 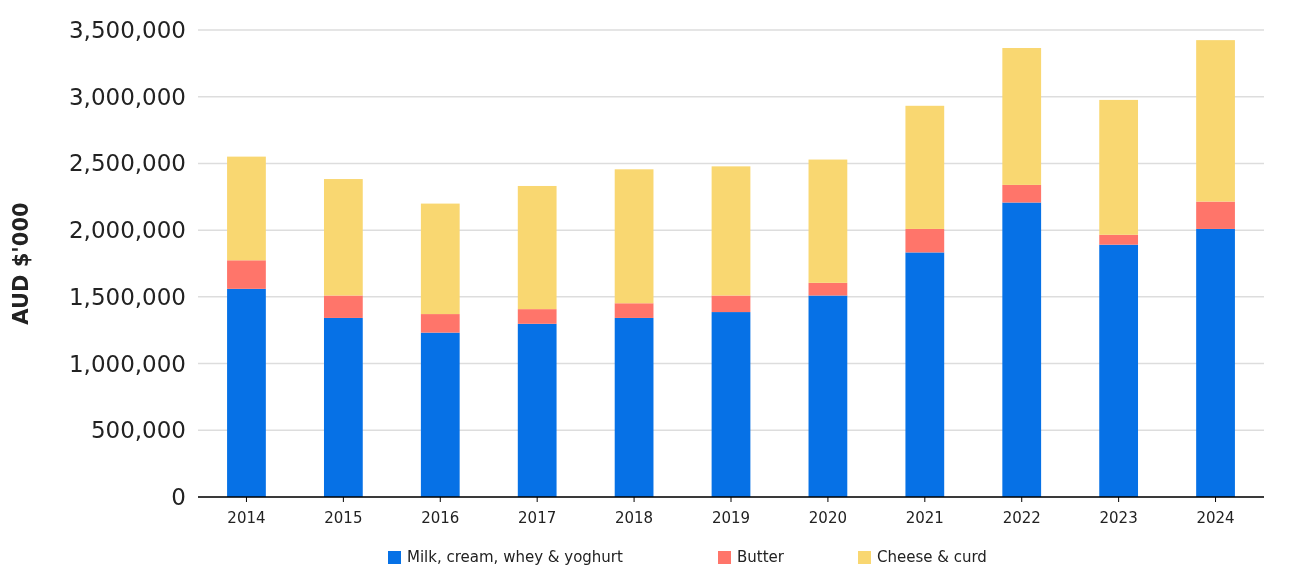 I want to click on y-tick-label: 3,000,000, so click(x=127, y=96).